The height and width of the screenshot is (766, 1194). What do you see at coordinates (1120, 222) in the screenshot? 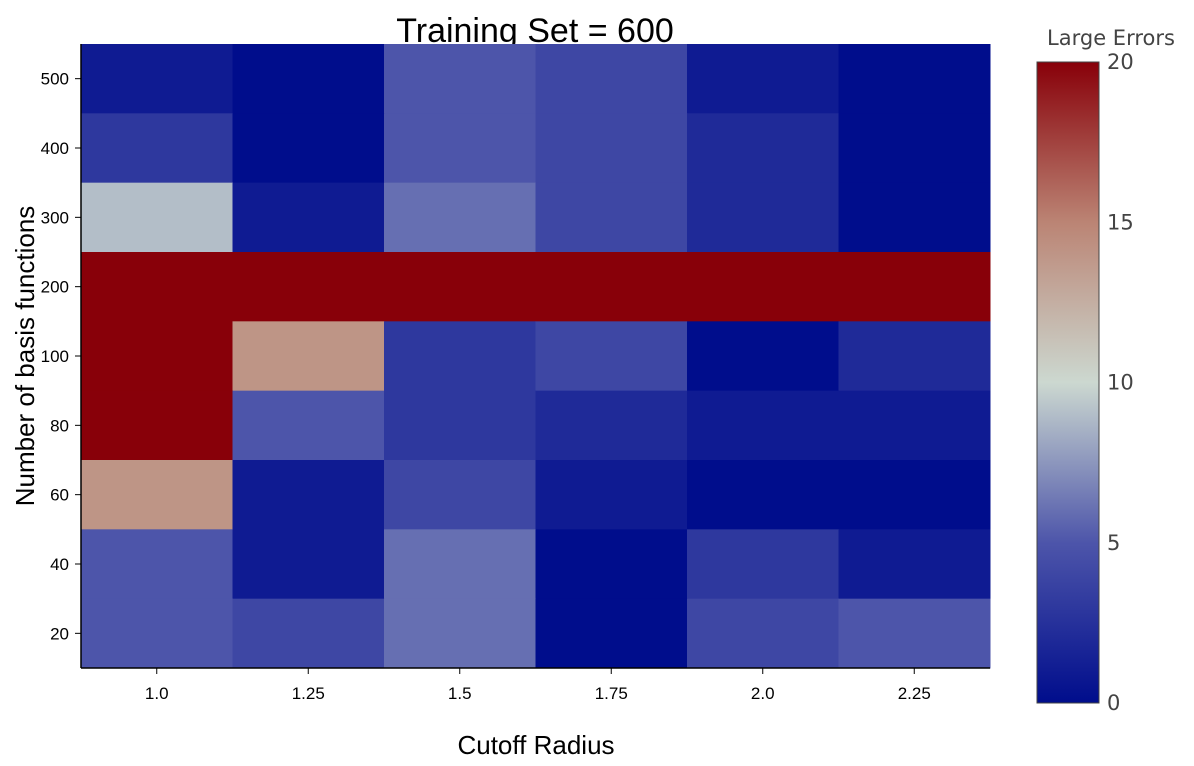
I see `colorbar-tick-label: 15` at bounding box center [1120, 222].